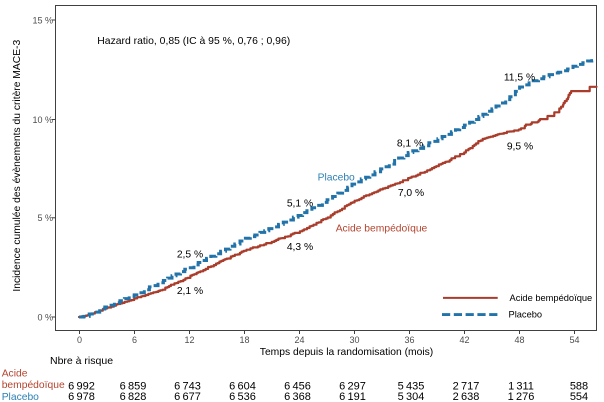 The height and width of the screenshot is (402, 604). Describe the element at coordinates (42, 120) in the screenshot. I see `svg-text: 10 %` at that location.